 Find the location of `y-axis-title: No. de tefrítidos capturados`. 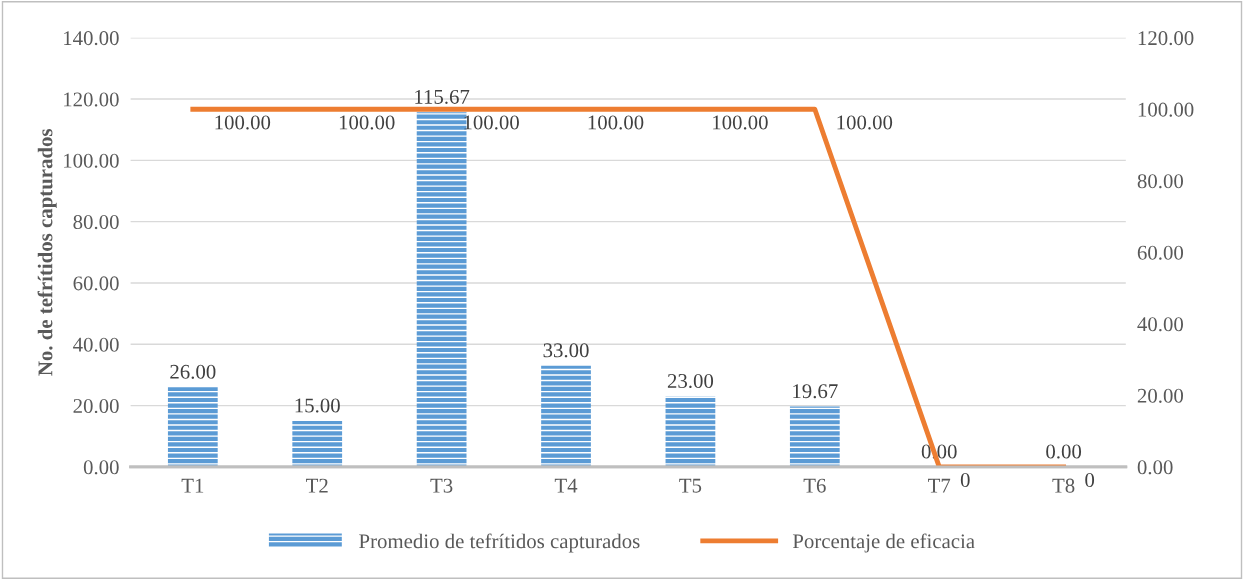

y-axis-title: No. de tefrítidos capturados is located at coordinates (47, 252).